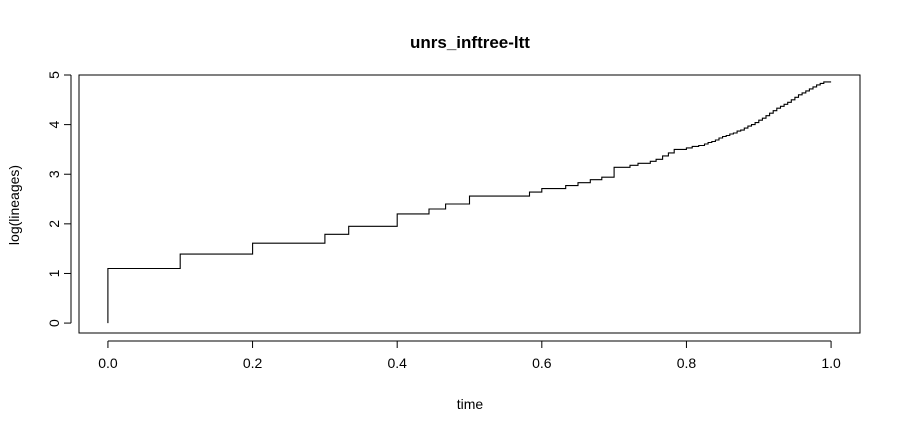 The height and width of the screenshot is (432, 900). Describe the element at coordinates (470, 404) in the screenshot. I see `x-axis-label: time` at that location.